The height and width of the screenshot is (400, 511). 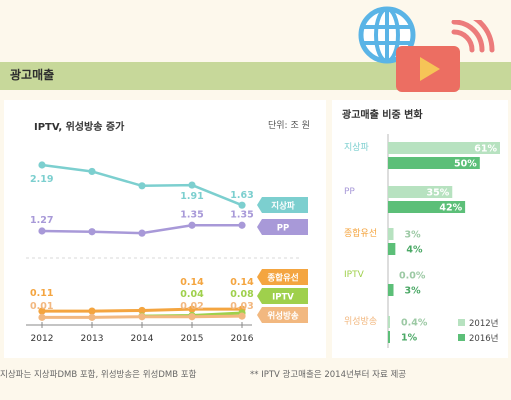 I want to click on section-title: 광고매출, so click(x=32, y=75).